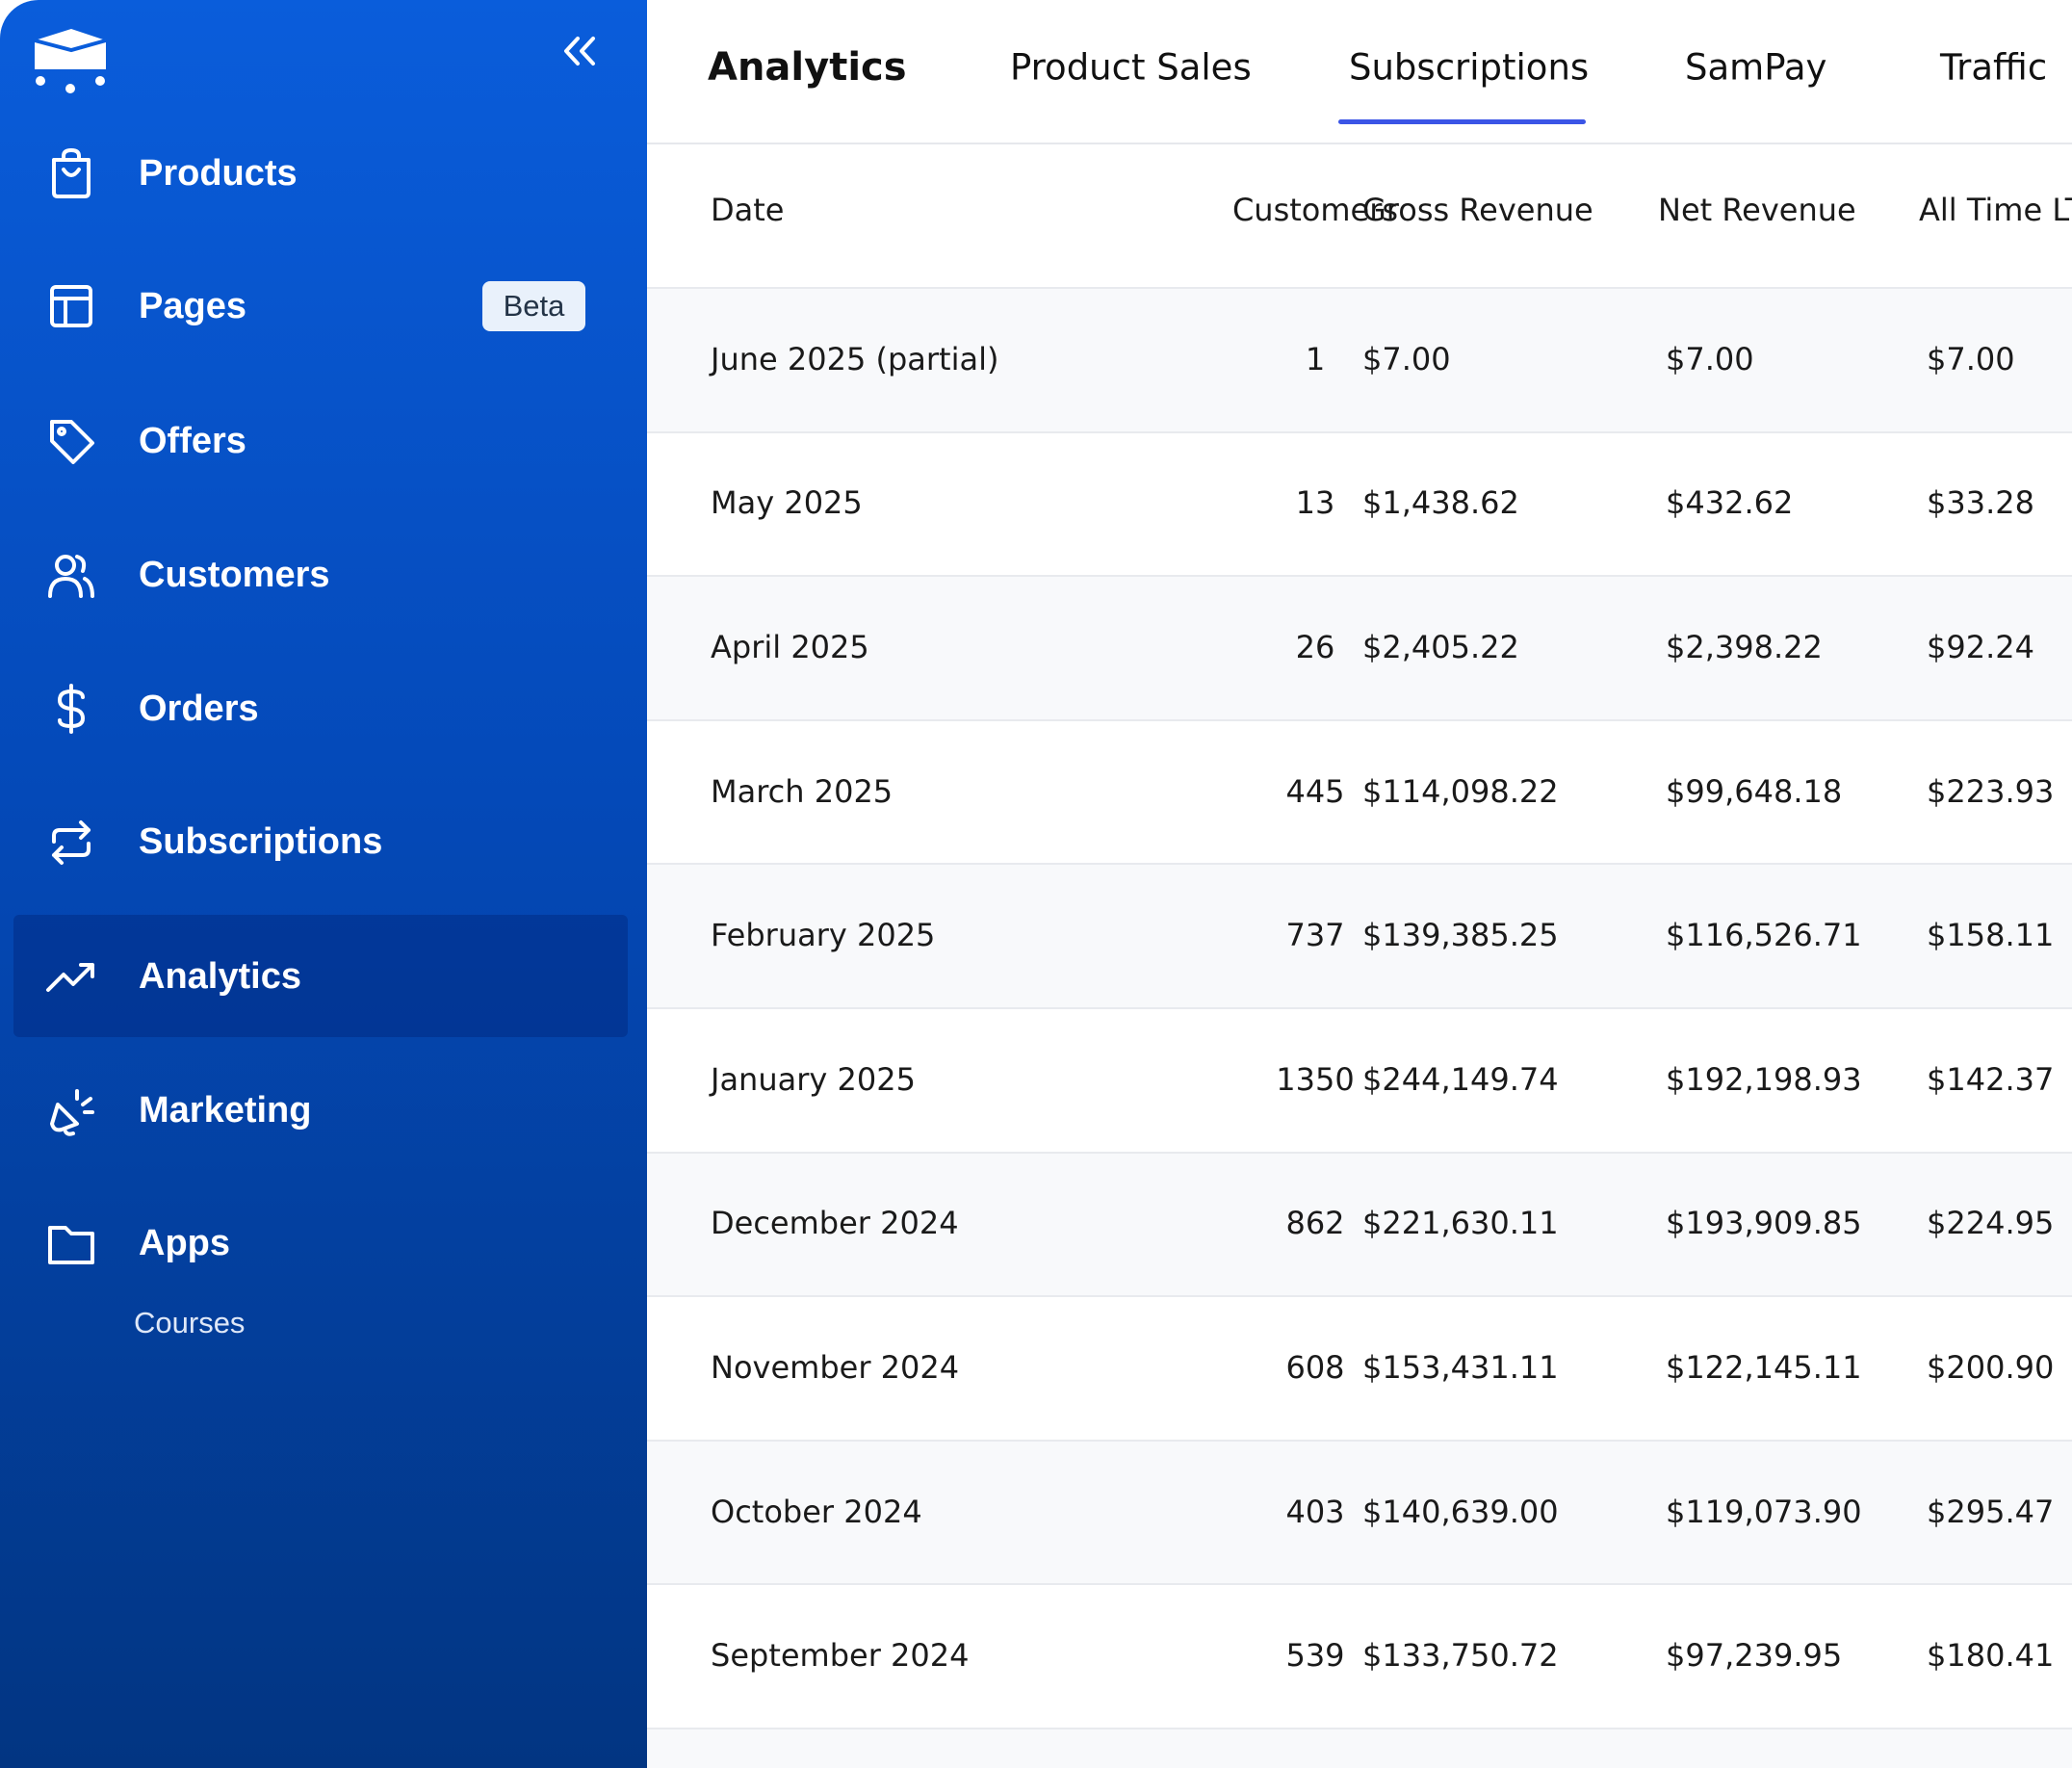  Describe the element at coordinates (1991, 1223) in the screenshot. I see `table-cell: $224.95` at that location.